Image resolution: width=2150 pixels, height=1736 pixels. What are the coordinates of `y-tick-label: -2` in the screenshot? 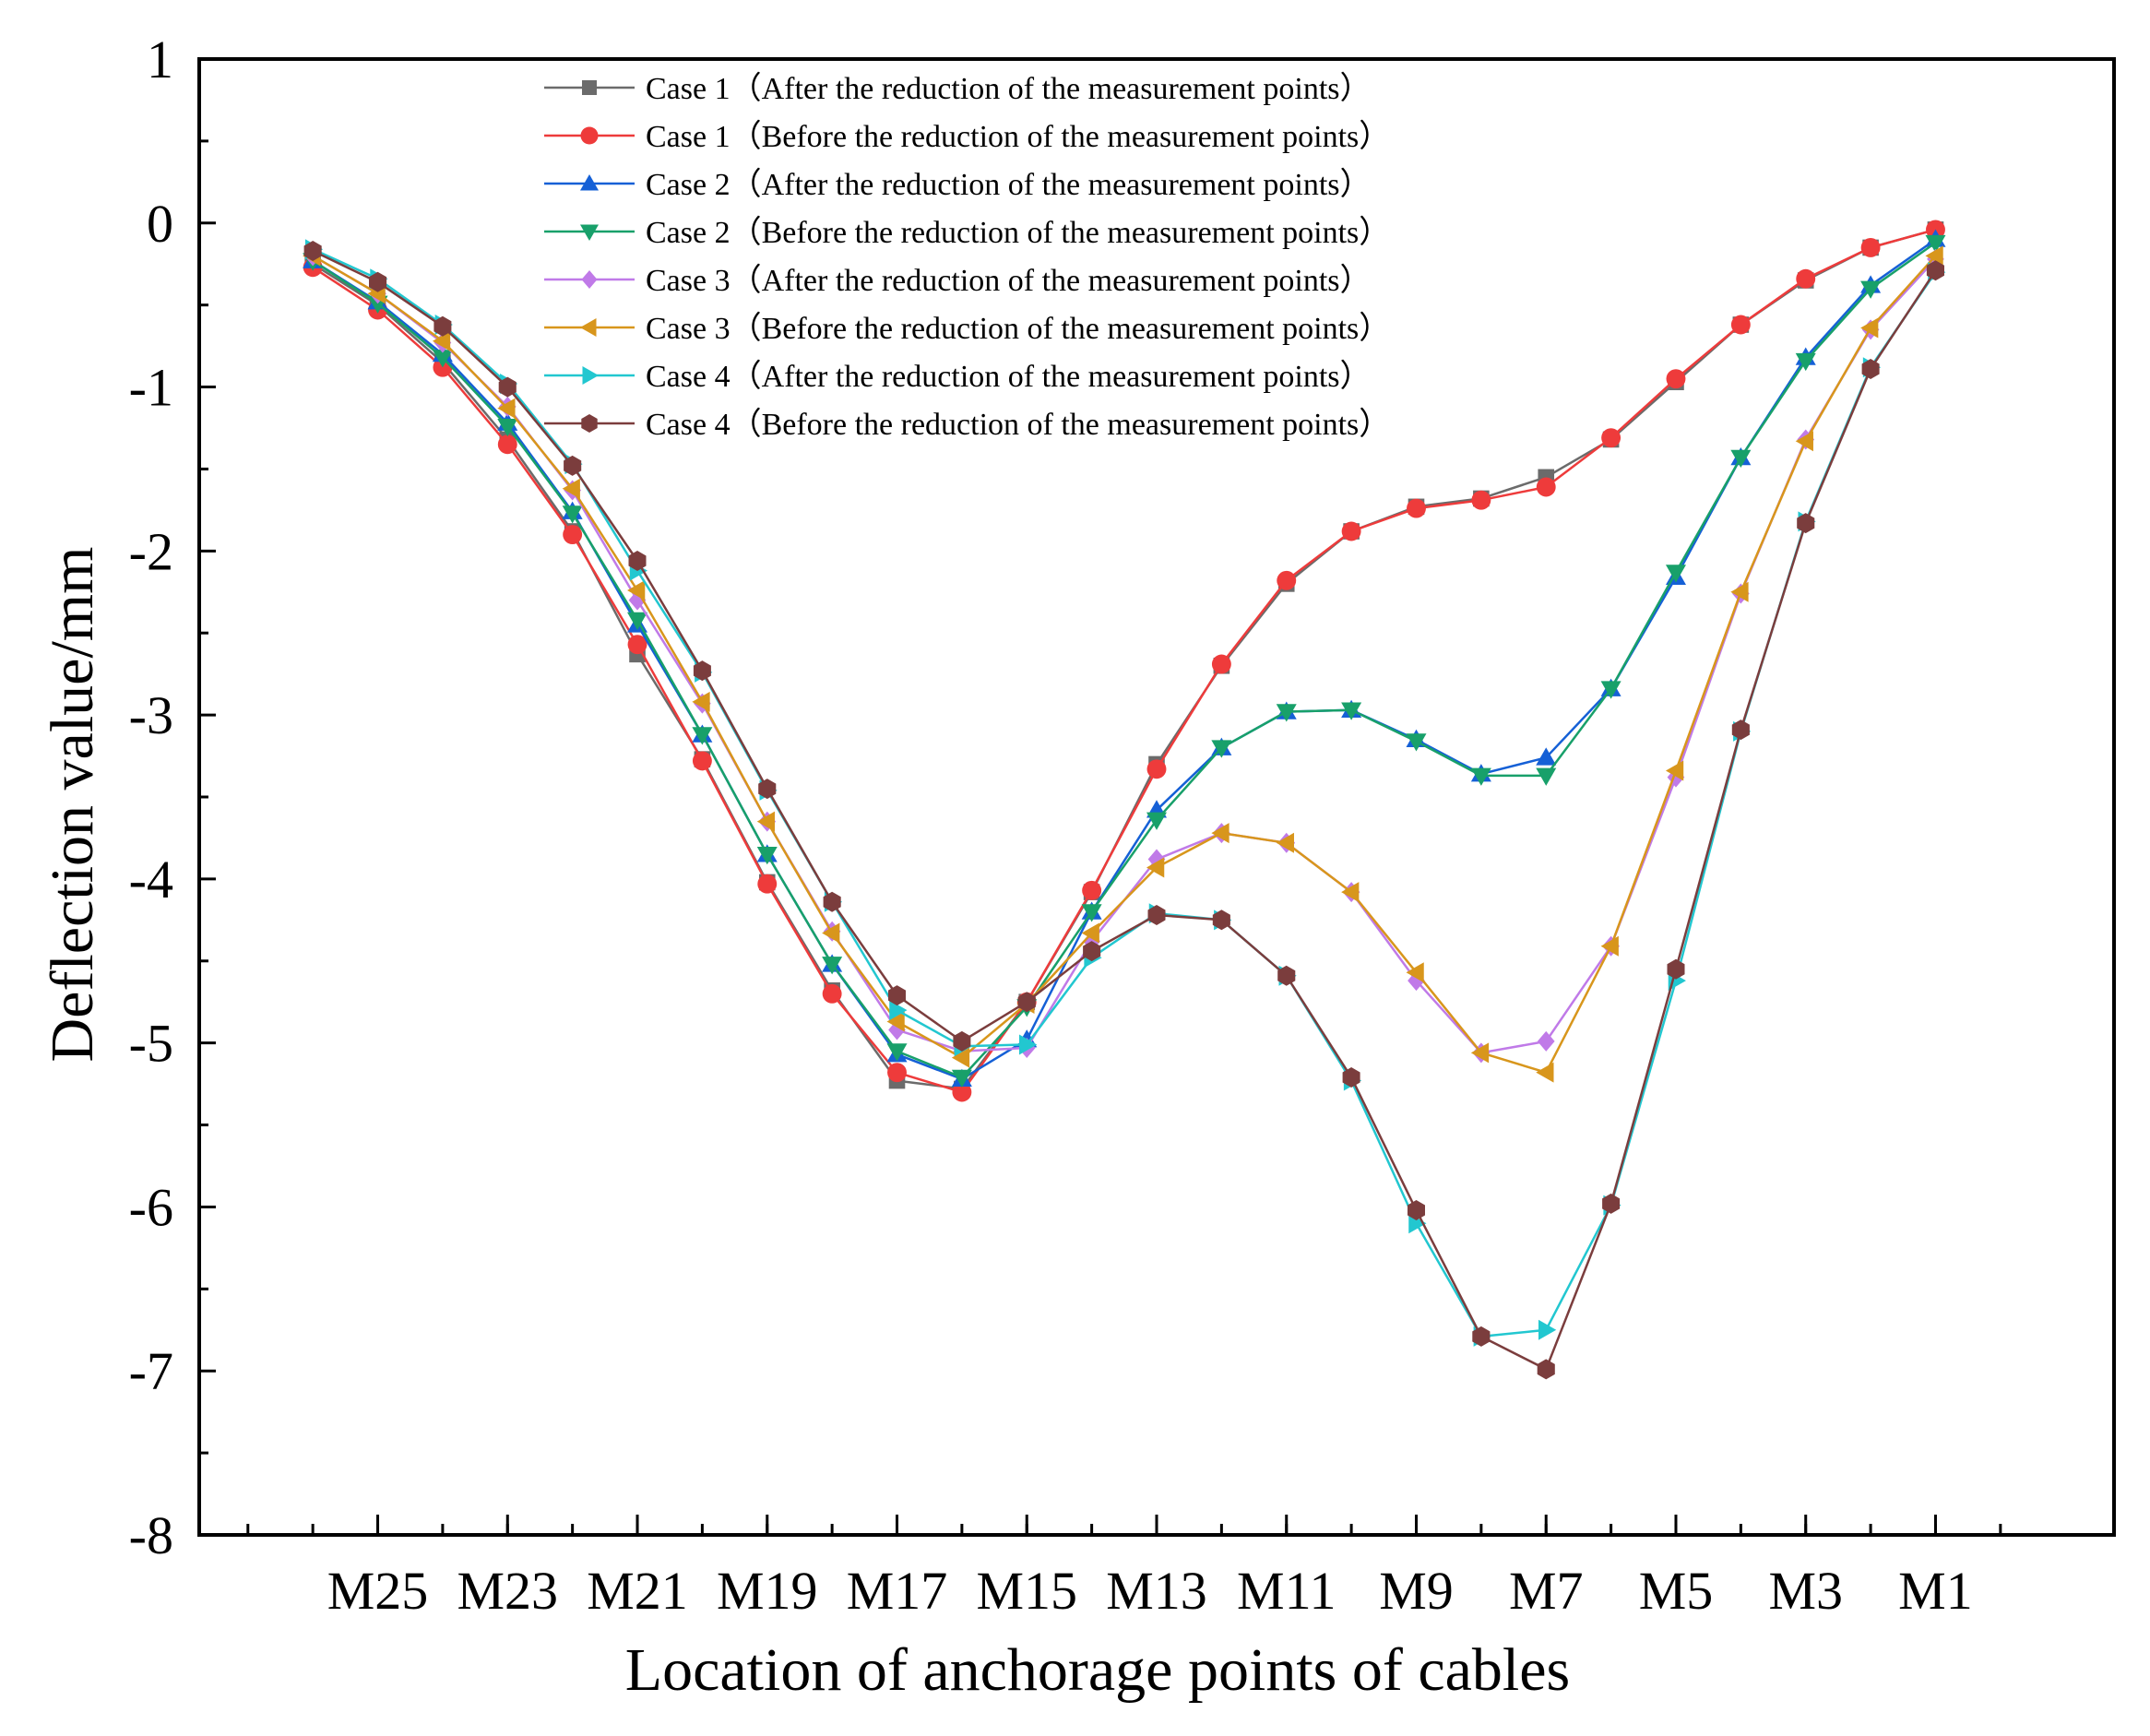 It's located at (151, 551).